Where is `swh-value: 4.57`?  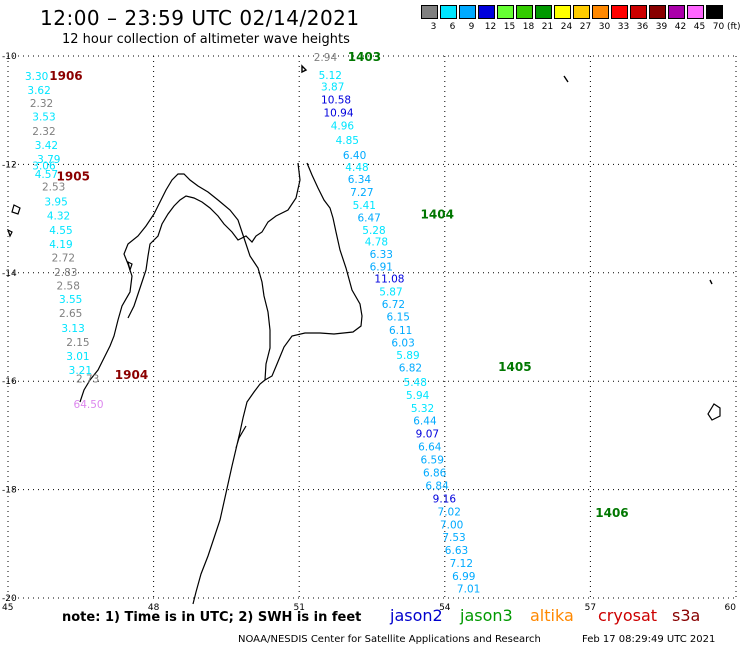
swh-value: 4.57 is located at coordinates (46, 175).